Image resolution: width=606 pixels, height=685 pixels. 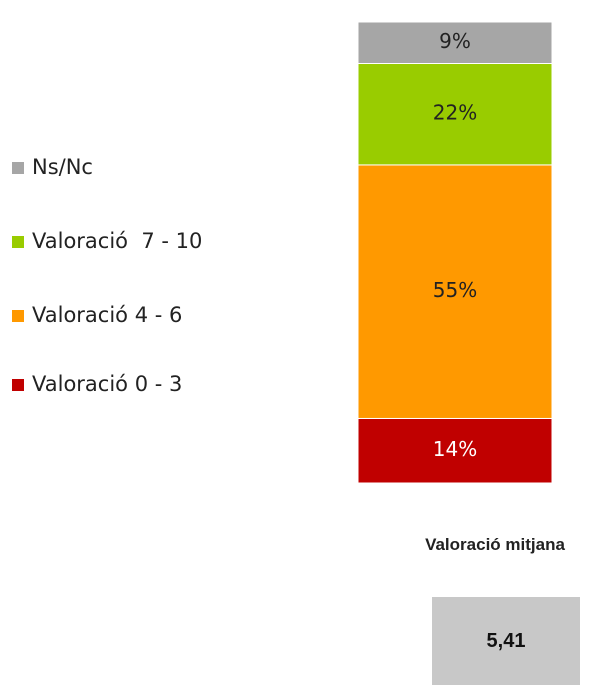 I want to click on data-label: 55%, so click(x=455, y=290).